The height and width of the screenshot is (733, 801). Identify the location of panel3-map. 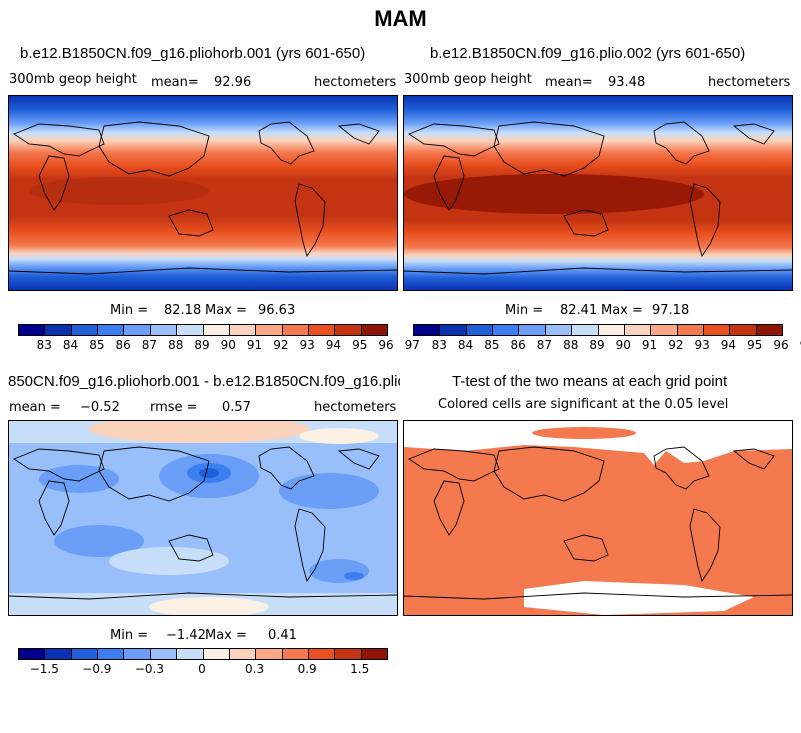
(203, 518).